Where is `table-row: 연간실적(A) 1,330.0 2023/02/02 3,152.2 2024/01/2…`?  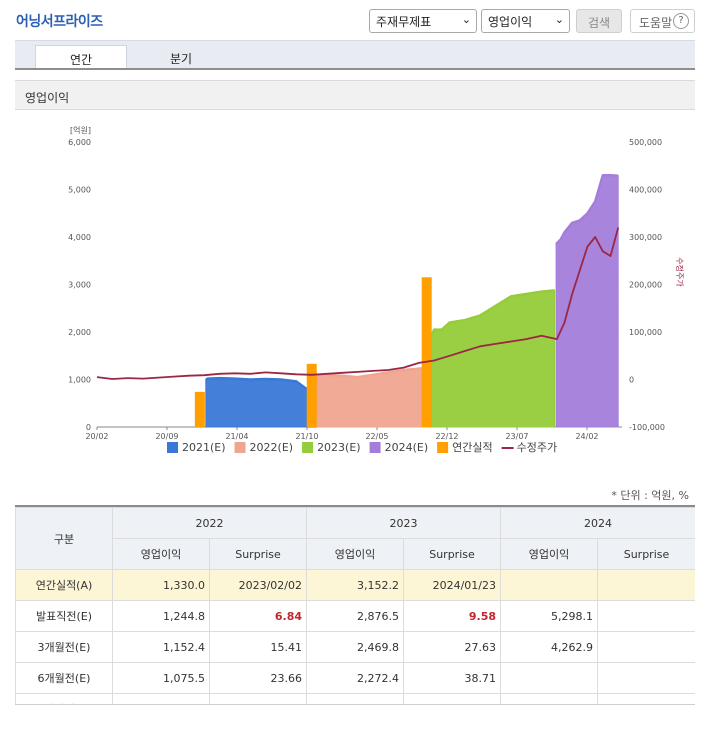 table-row: 연간실적(A) 1,330.0 2023/02/02 3,152.2 2024/01/2… is located at coordinates (355, 585).